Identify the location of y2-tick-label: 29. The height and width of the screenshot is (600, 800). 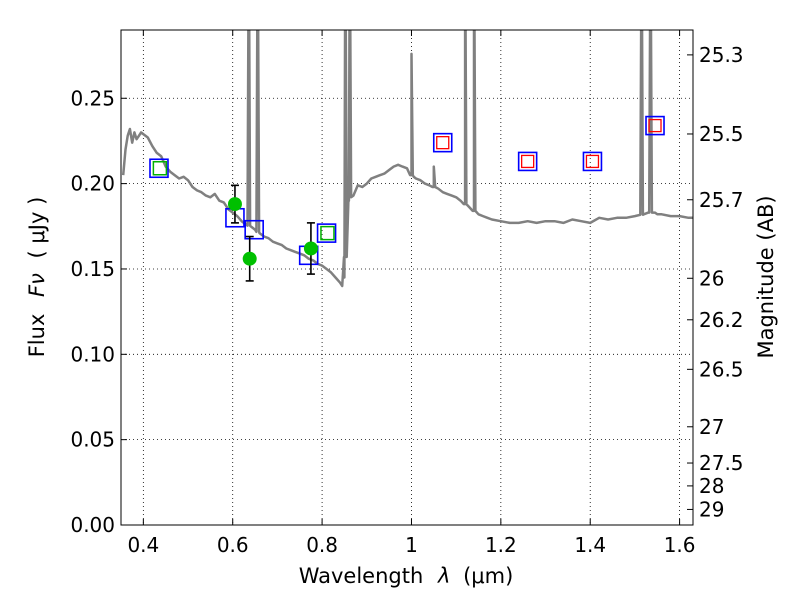
(711, 509).